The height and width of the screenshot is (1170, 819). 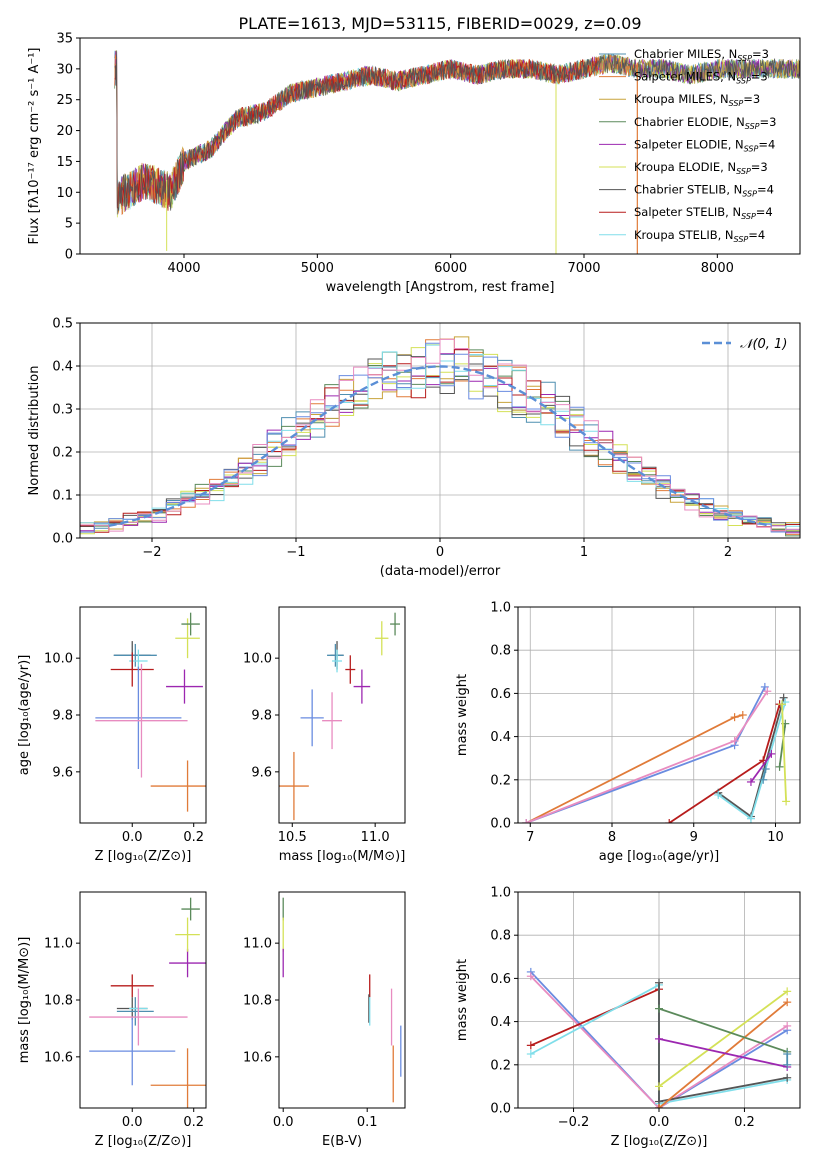 I want to click on normal-curve, so click(x=438, y=446).